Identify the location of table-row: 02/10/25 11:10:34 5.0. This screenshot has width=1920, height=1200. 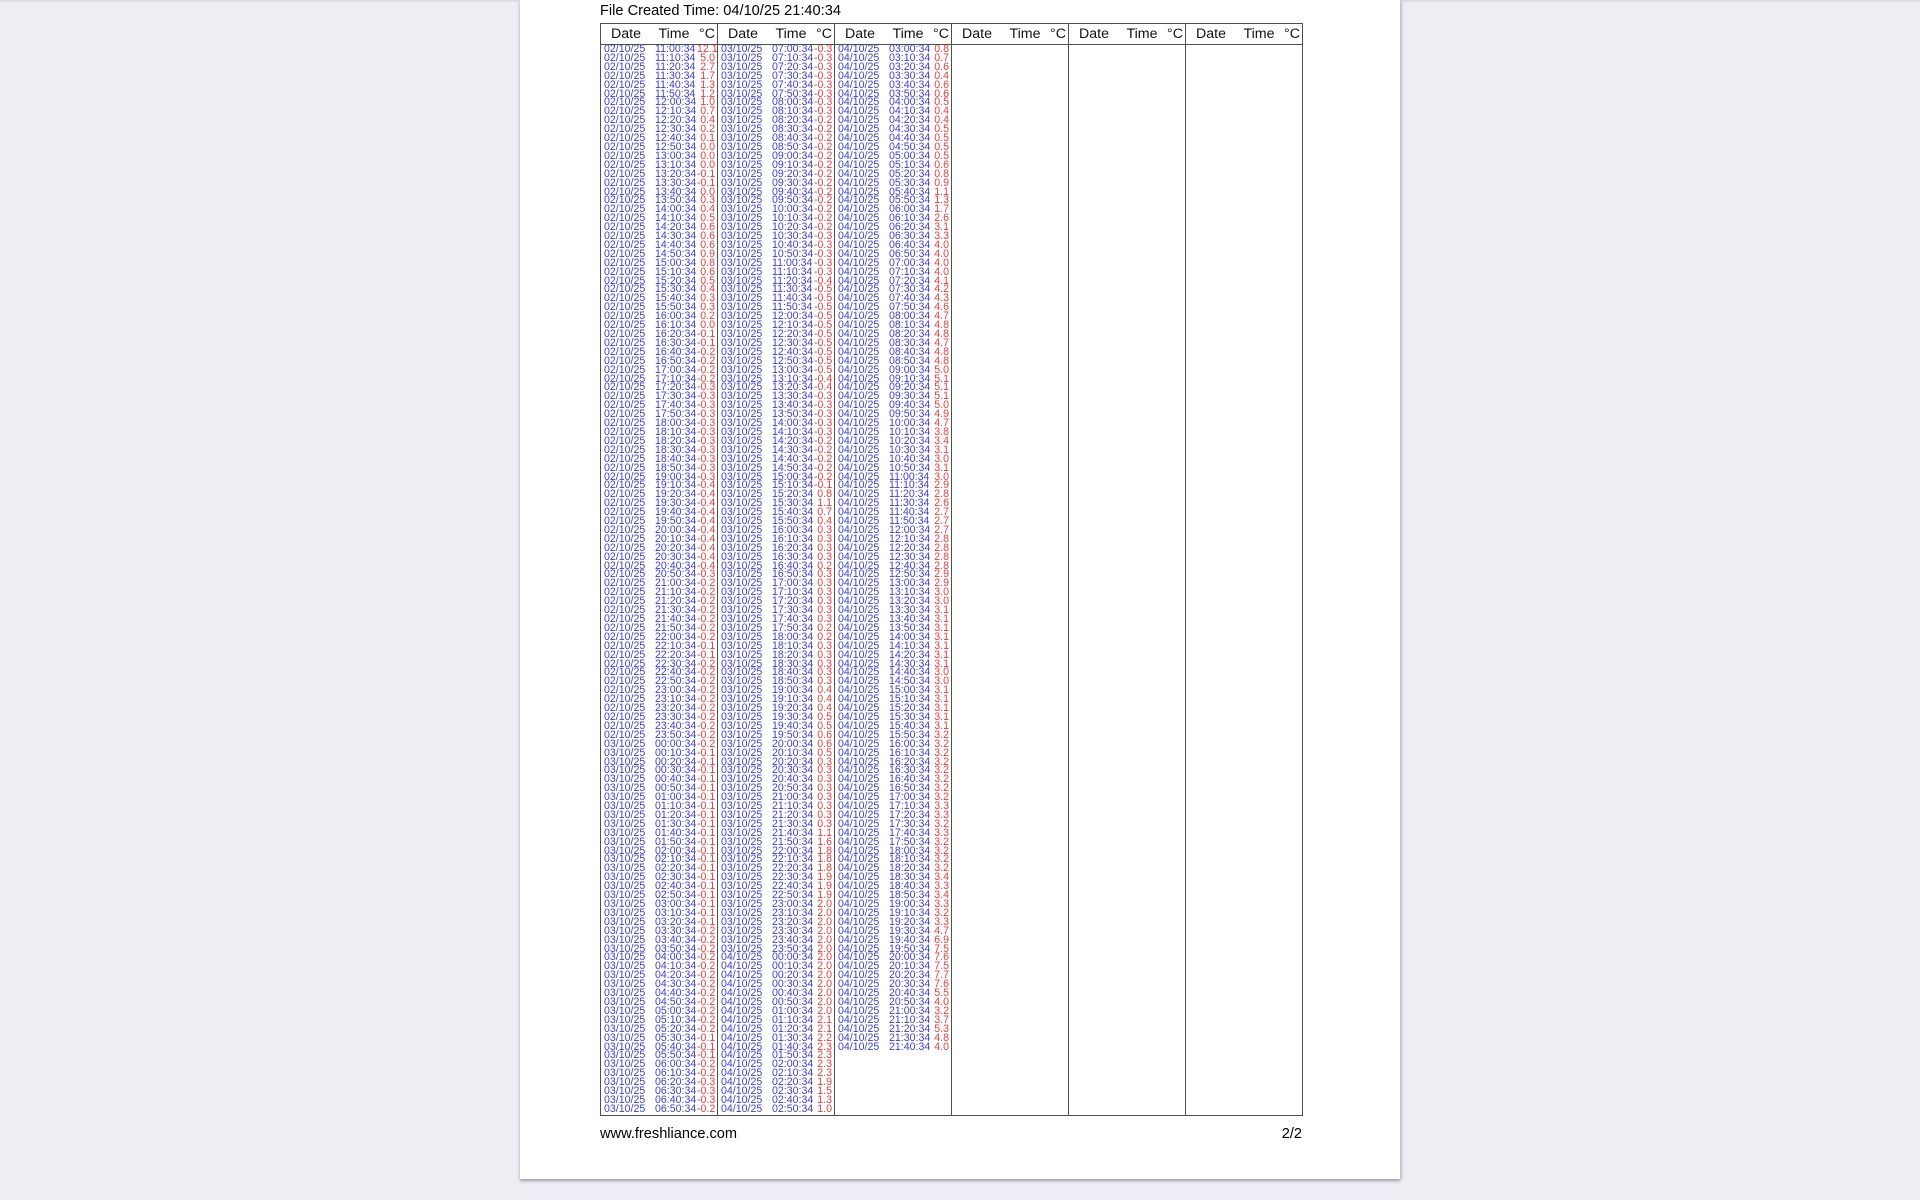
(659, 58).